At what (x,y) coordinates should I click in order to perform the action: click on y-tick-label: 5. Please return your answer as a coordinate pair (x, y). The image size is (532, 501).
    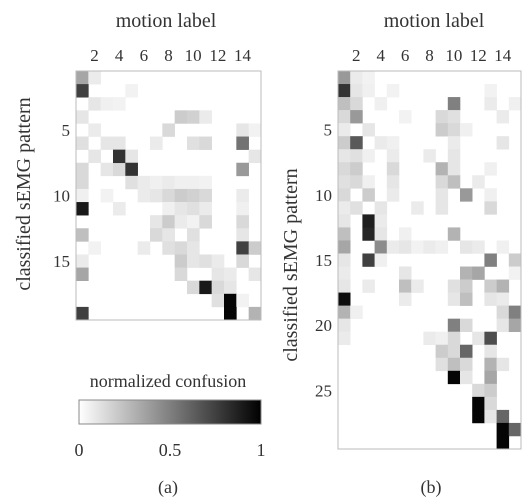
    Looking at the image, I should click on (66, 130).